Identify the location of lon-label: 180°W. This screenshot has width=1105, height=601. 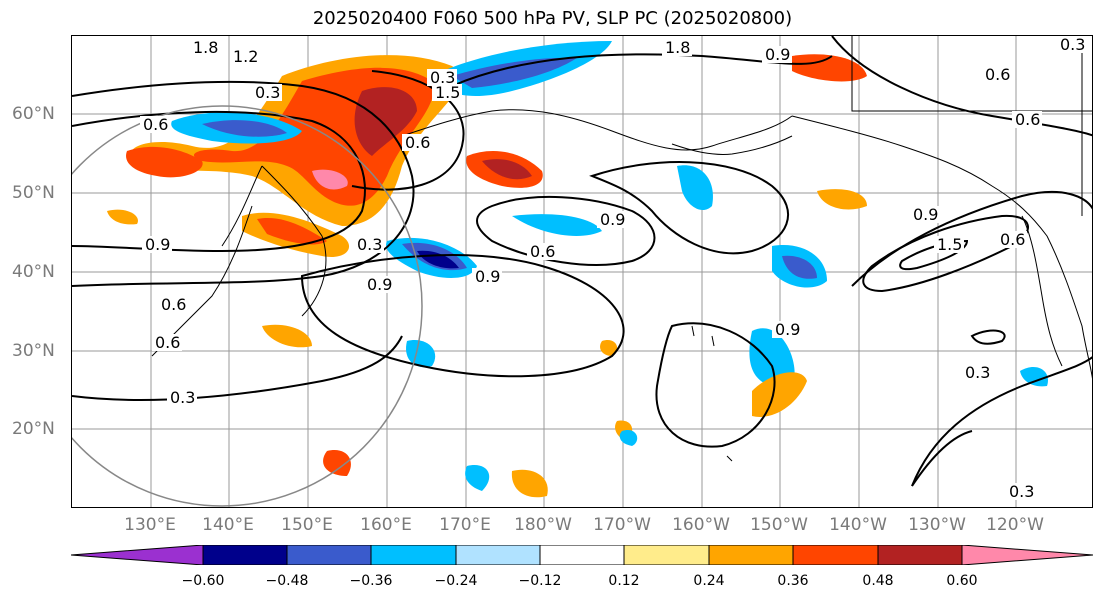
(543, 525).